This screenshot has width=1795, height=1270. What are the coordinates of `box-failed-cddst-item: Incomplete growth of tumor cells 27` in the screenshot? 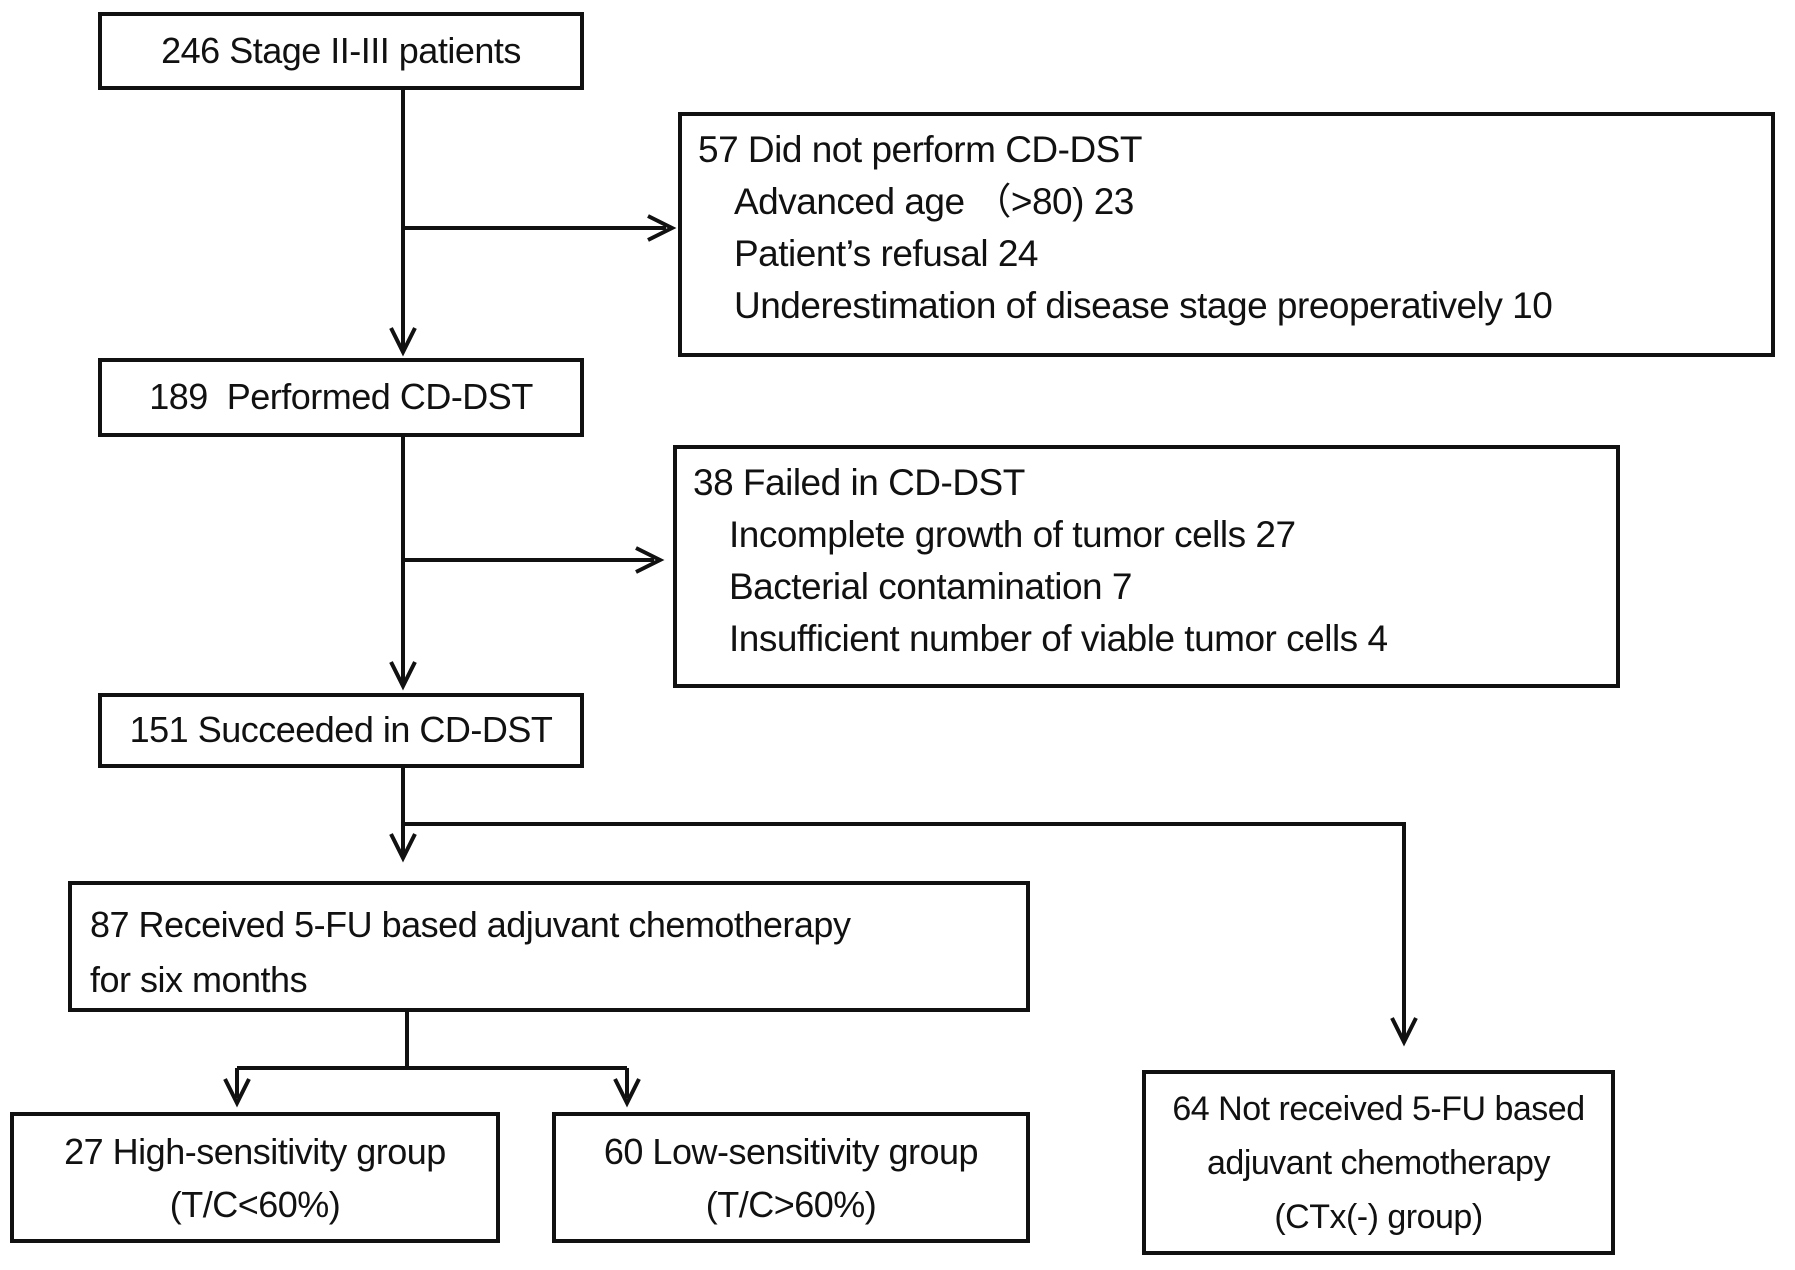 It's located at (1012, 534).